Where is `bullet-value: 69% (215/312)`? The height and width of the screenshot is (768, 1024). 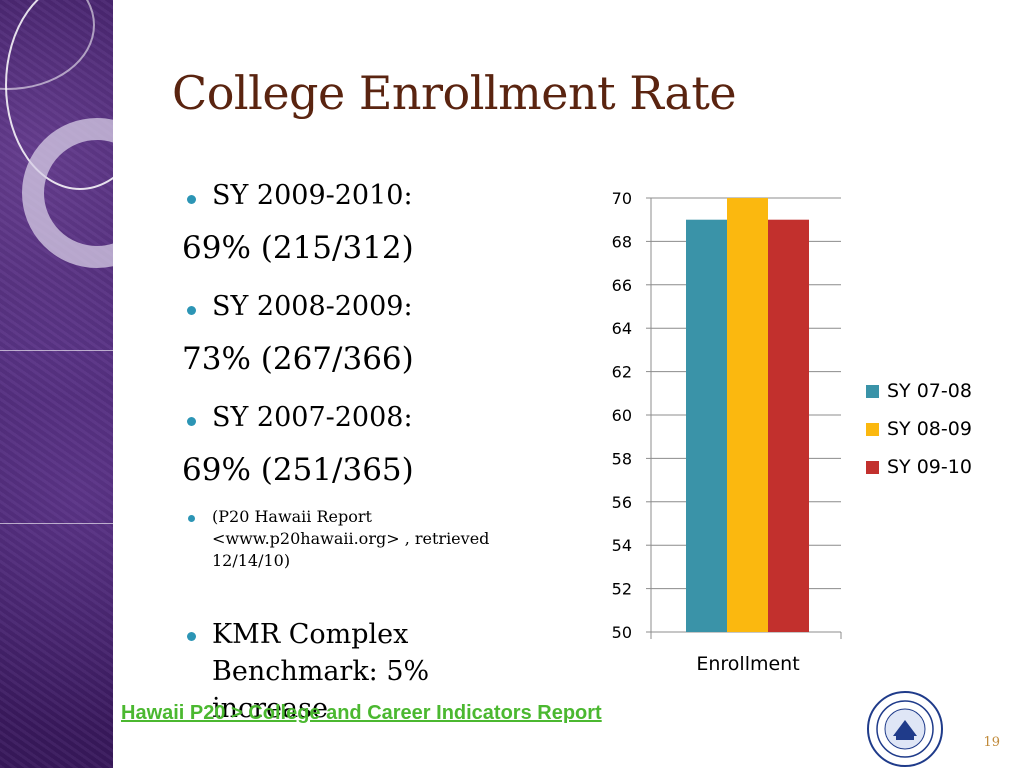 bullet-value: 69% (215/312) is located at coordinates (298, 248).